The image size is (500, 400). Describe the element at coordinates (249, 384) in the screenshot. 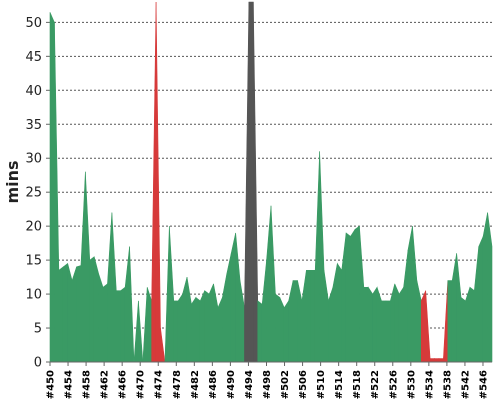

I see `x-tick-label: #494` at that location.